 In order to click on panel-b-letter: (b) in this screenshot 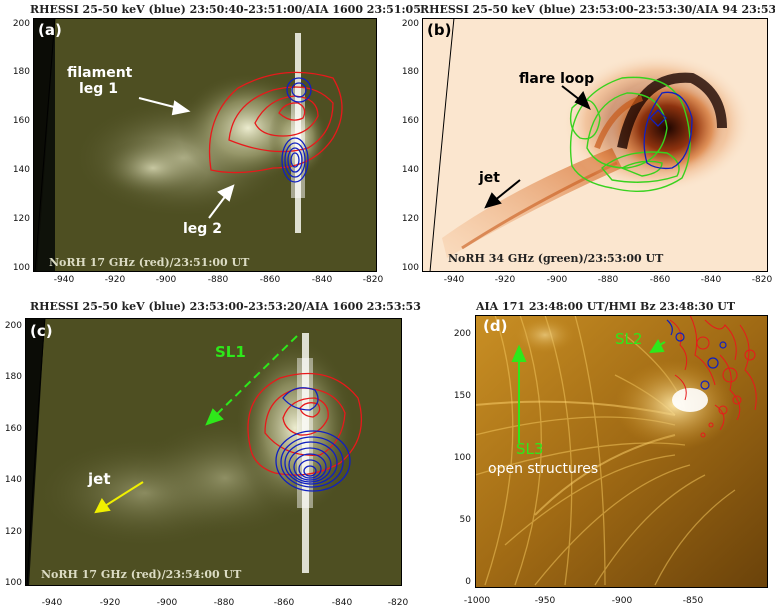, I will do `click(439, 30)`.